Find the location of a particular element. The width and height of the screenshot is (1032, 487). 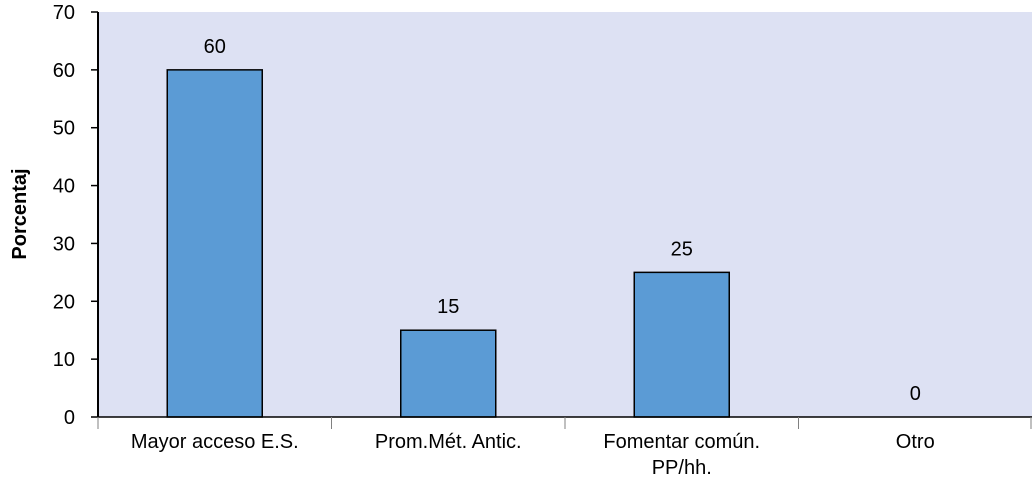

y-tick-label: 50 is located at coordinates (64, 129).